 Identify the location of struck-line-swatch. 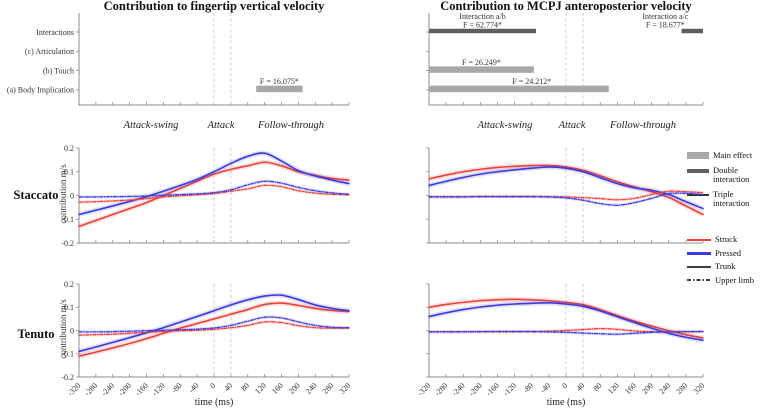
(699, 239).